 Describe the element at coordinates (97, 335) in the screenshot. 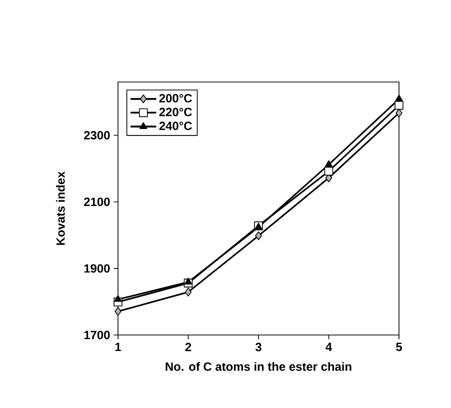

I see `y-tick-label: 1700` at that location.